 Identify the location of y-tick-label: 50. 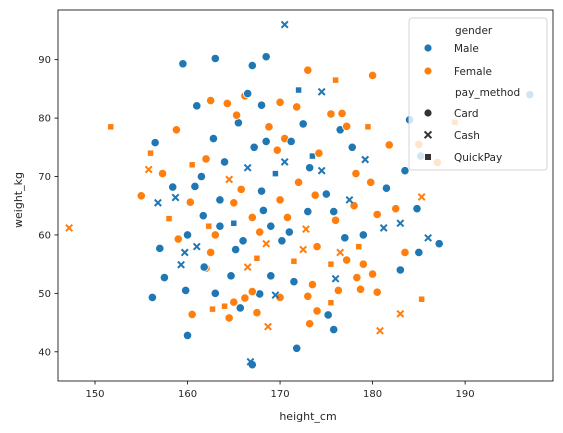
(44, 294).